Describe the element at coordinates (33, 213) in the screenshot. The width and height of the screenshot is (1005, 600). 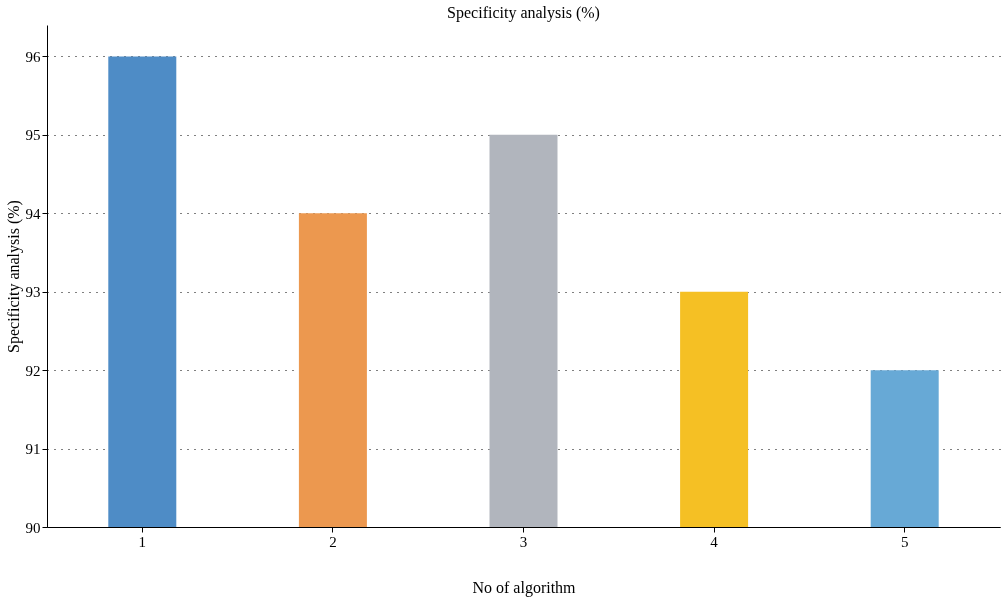
I see `y-tick-label: 94` at that location.